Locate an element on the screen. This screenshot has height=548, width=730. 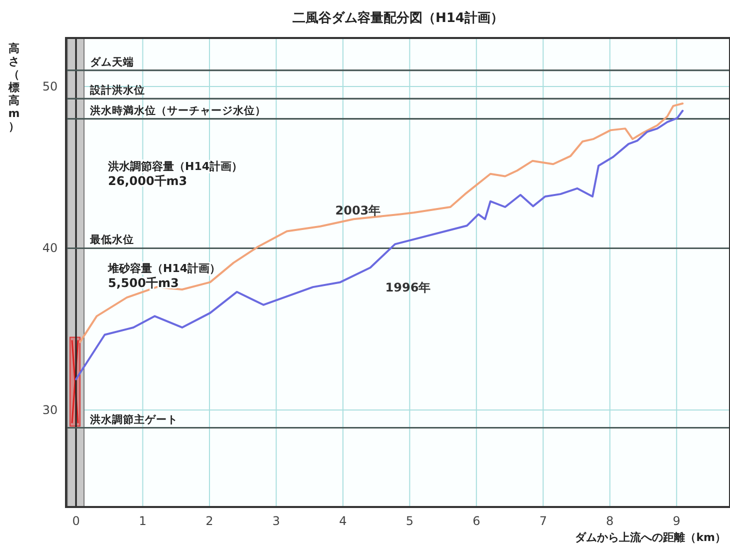
x-axis-title: ダムから上流への距離（km） is located at coordinates (650, 537).